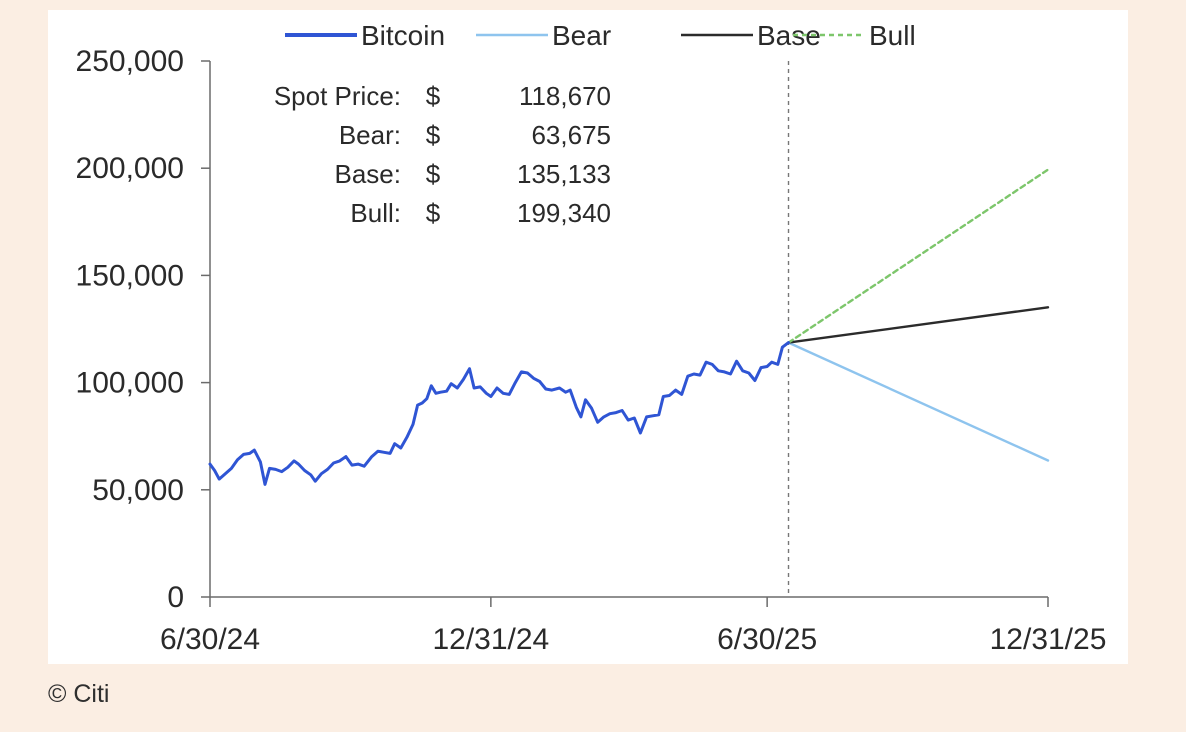 Image resolution: width=1186 pixels, height=732 pixels. What do you see at coordinates (138, 490) in the screenshot?
I see `y-tick-label: 50,000` at bounding box center [138, 490].